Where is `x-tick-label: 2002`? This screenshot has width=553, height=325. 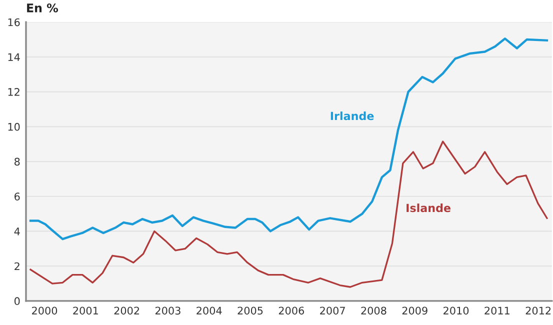
x-tick-label: 2002 is located at coordinates (127, 310).